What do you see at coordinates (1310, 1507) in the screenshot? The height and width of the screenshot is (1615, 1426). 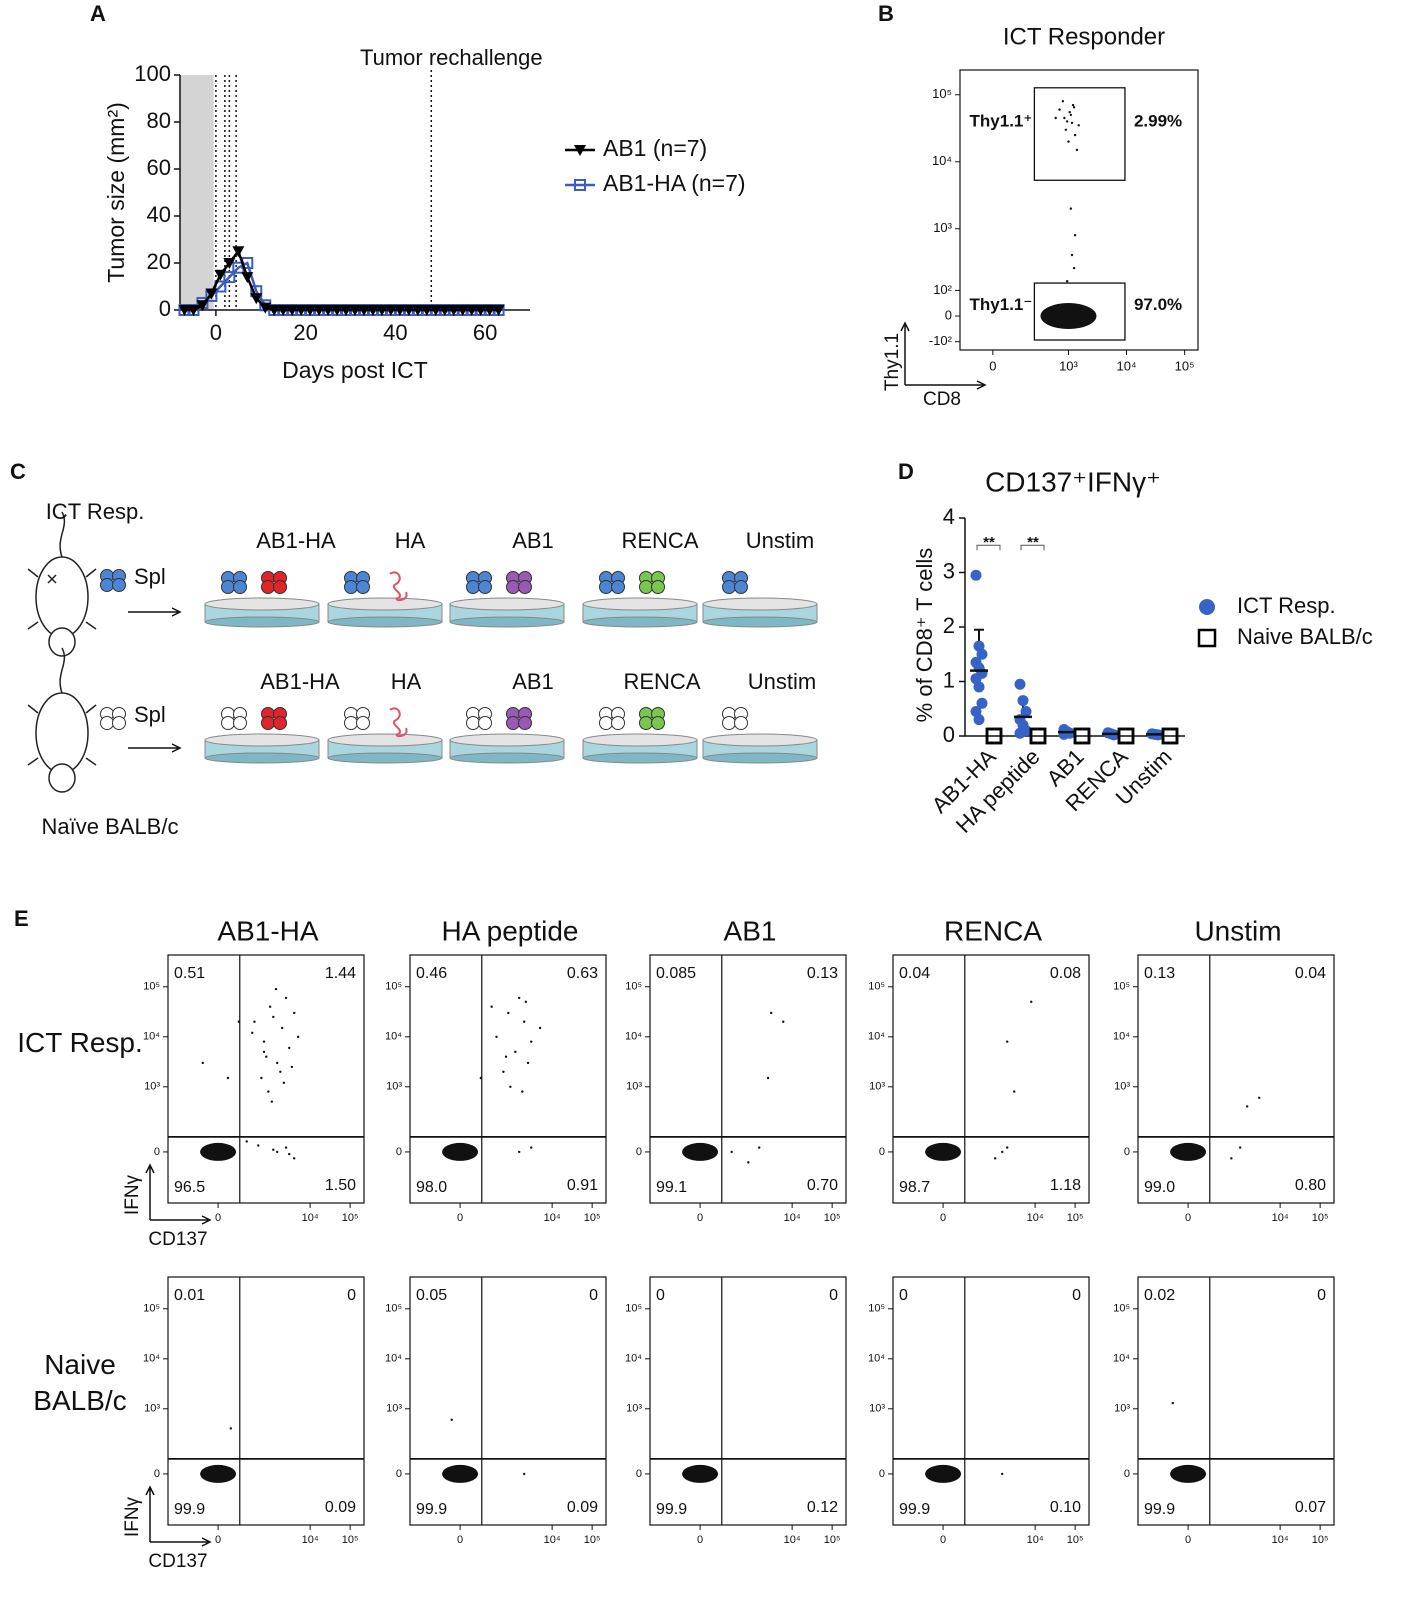 I see `quadrant-value: 0.07` at bounding box center [1310, 1507].